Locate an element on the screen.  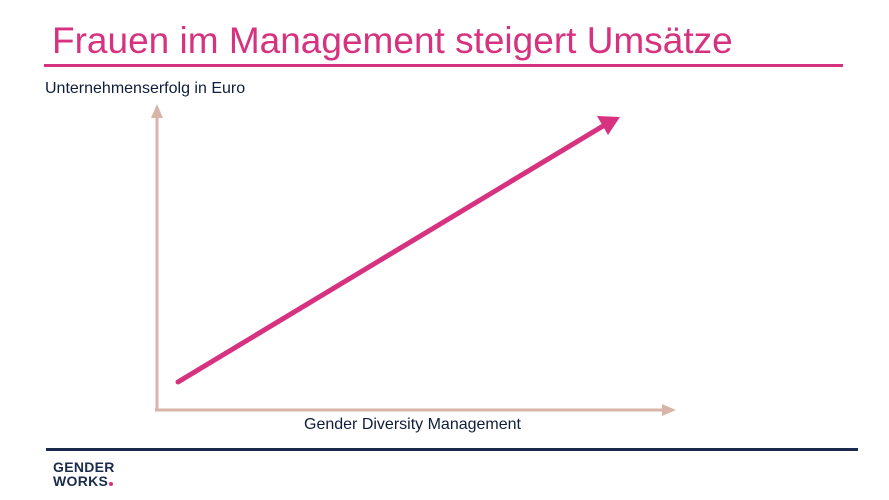
slide-title: Frauen im Management steigert Umsätze is located at coordinates (392, 40).